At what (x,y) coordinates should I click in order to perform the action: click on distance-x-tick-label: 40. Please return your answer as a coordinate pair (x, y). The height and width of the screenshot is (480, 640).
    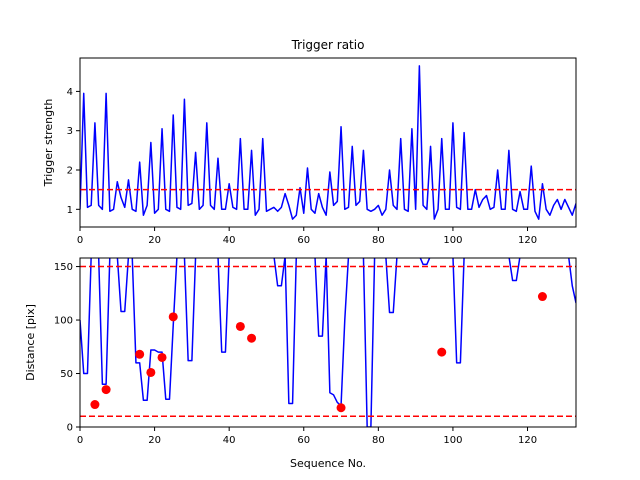
    Looking at the image, I should click on (229, 440).